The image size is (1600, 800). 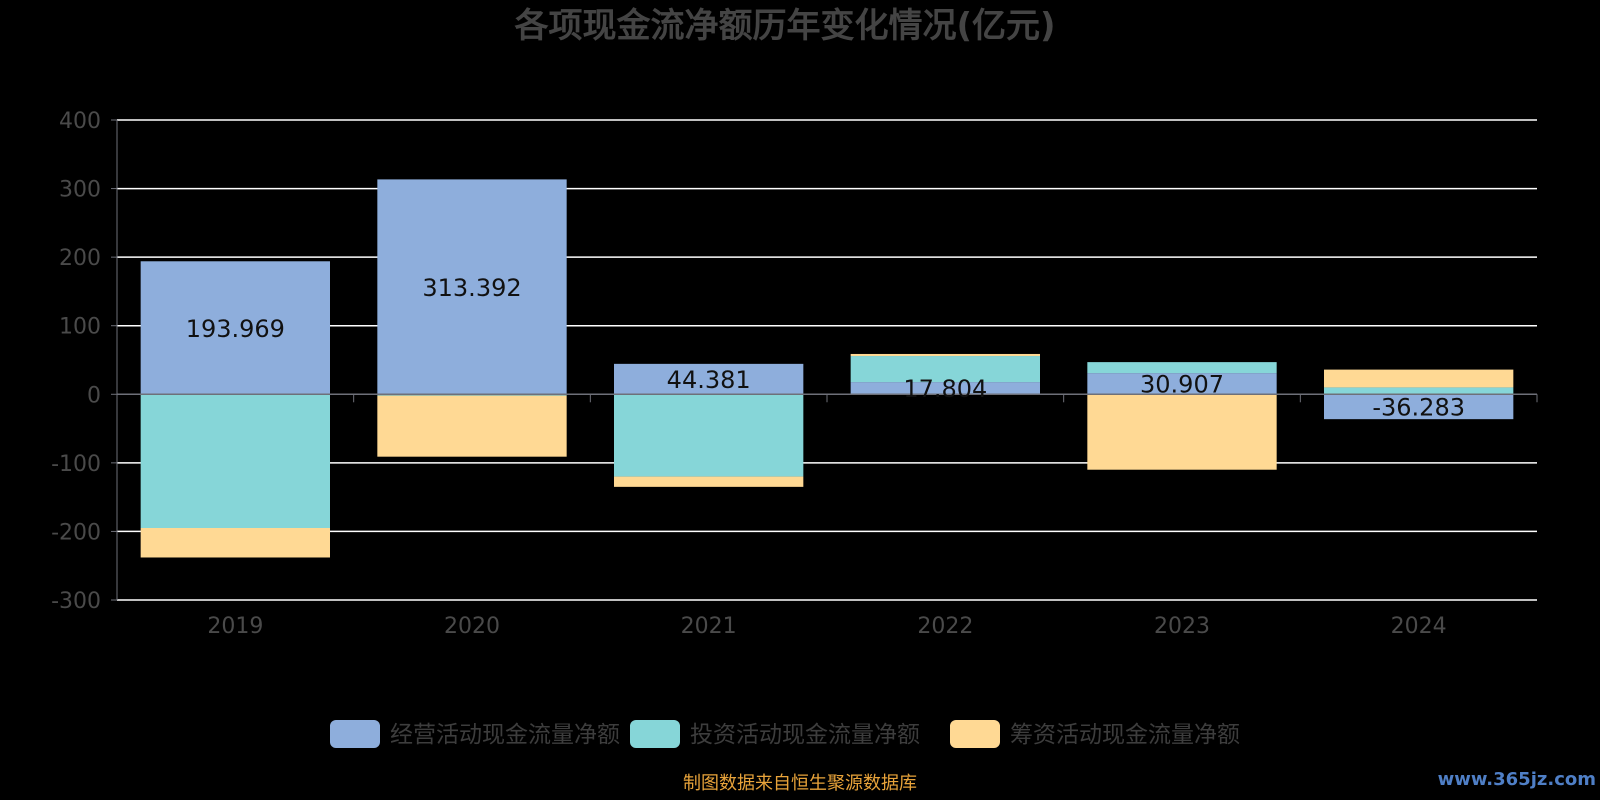 What do you see at coordinates (805, 735) in the screenshot?
I see `legend-label: 投资活动现金流量净额` at bounding box center [805, 735].